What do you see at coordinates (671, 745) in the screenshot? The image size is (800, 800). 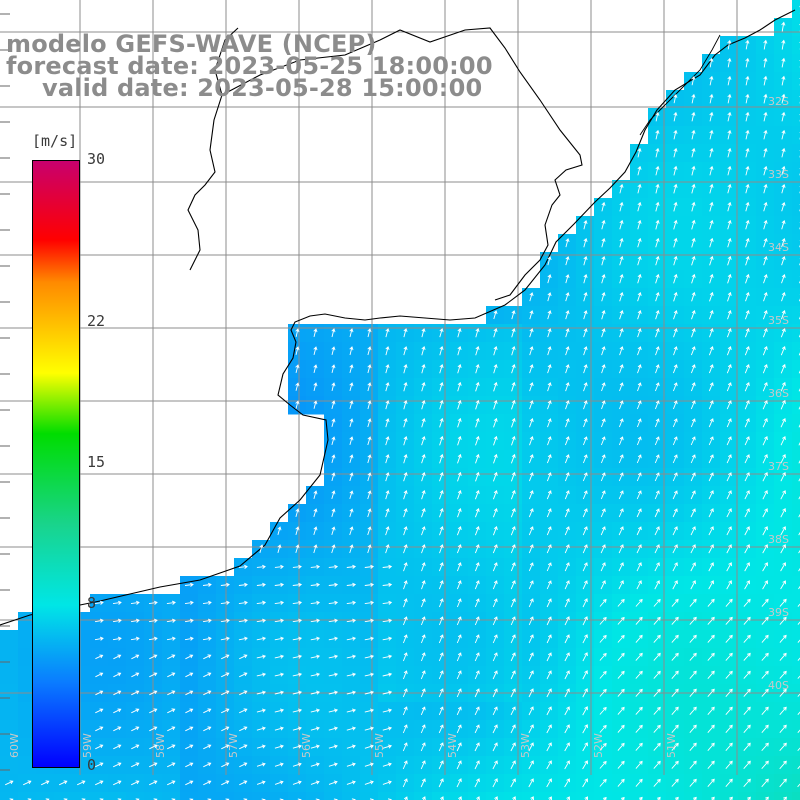 I see `lon-tick-label: 51W` at bounding box center [671, 745].